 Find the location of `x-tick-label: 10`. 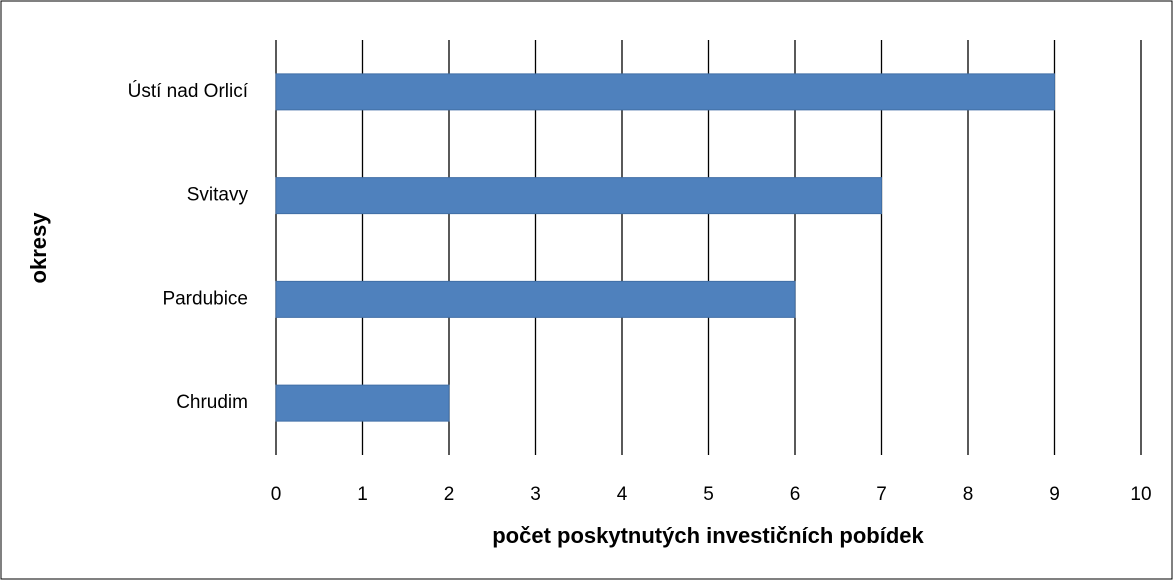

x-tick-label: 10 is located at coordinates (1140, 494).